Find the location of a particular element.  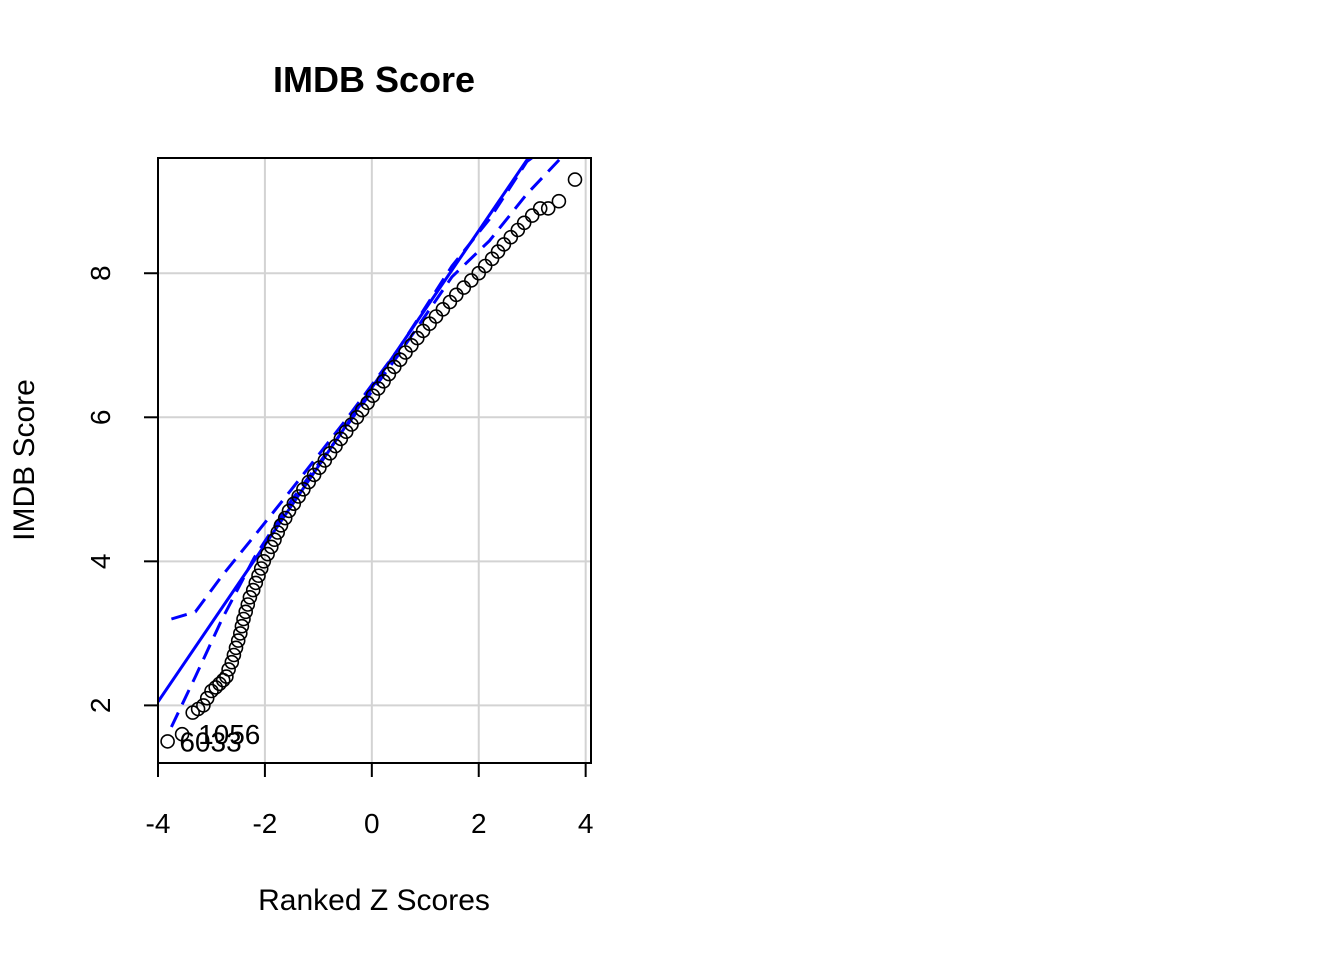

point-label: 6033 is located at coordinates (210, 741).